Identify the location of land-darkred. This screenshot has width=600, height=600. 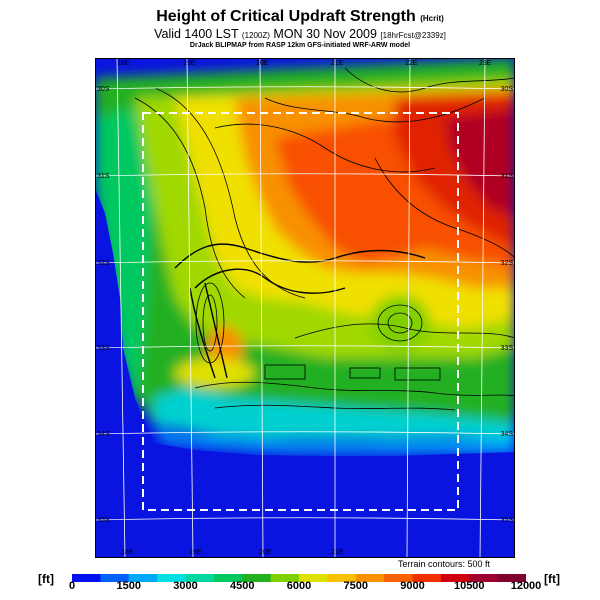
(480, 163).